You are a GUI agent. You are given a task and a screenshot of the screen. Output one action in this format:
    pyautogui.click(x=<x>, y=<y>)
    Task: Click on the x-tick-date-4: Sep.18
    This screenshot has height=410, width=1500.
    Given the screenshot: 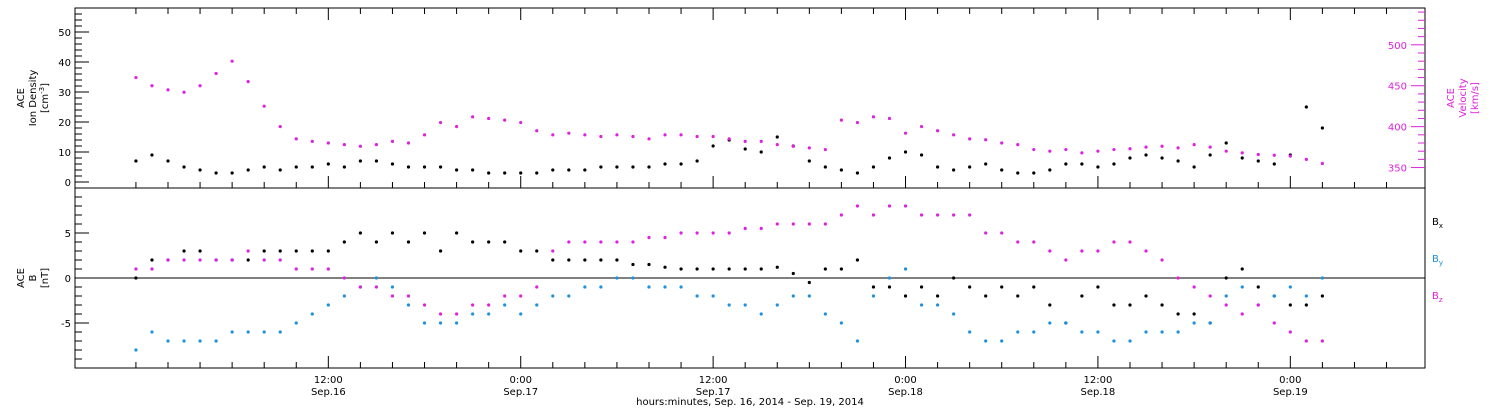 What is the action you would take?
    pyautogui.click(x=1098, y=392)
    